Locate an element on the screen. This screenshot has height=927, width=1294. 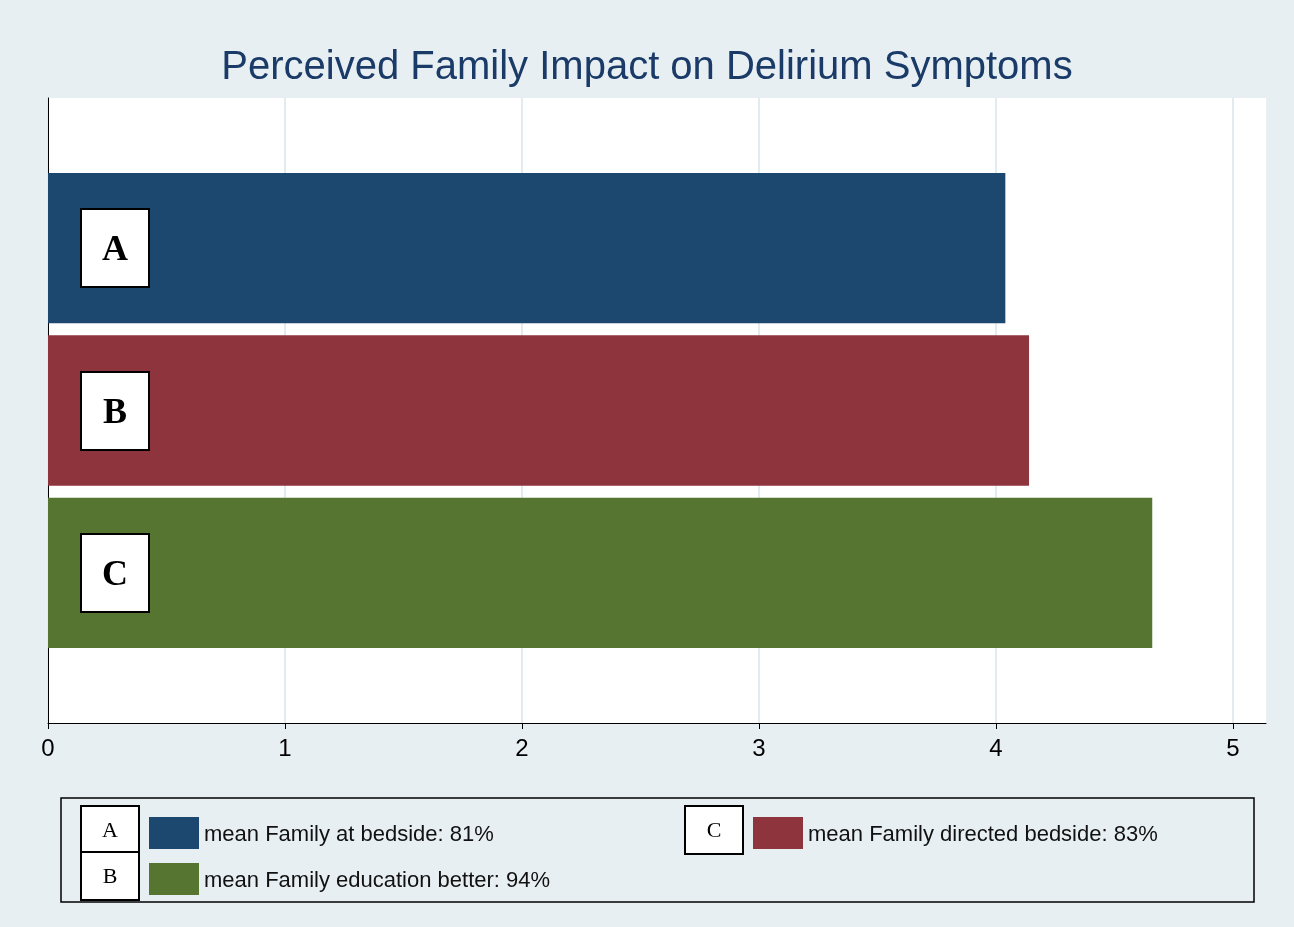
letter-box: A is located at coordinates (115, 248).